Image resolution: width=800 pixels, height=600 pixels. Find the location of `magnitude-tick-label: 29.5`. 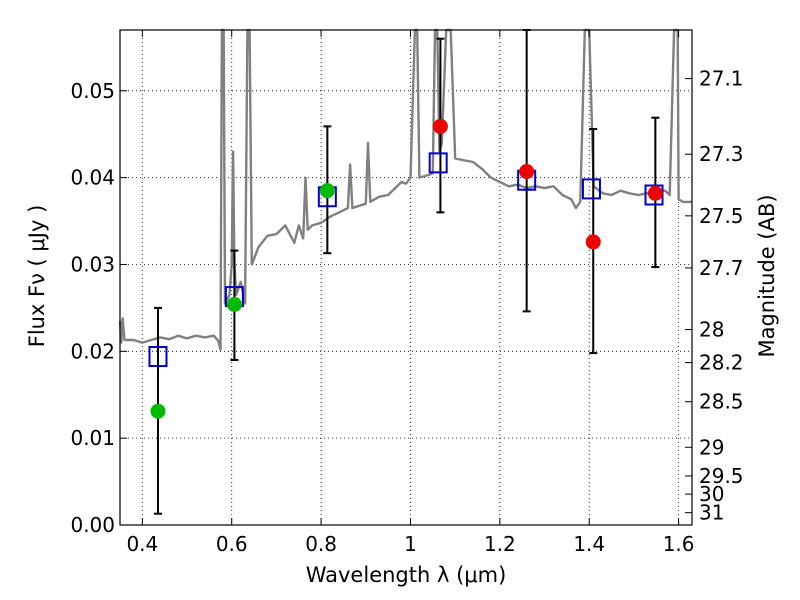

magnitude-tick-label: 29.5 is located at coordinates (721, 476).